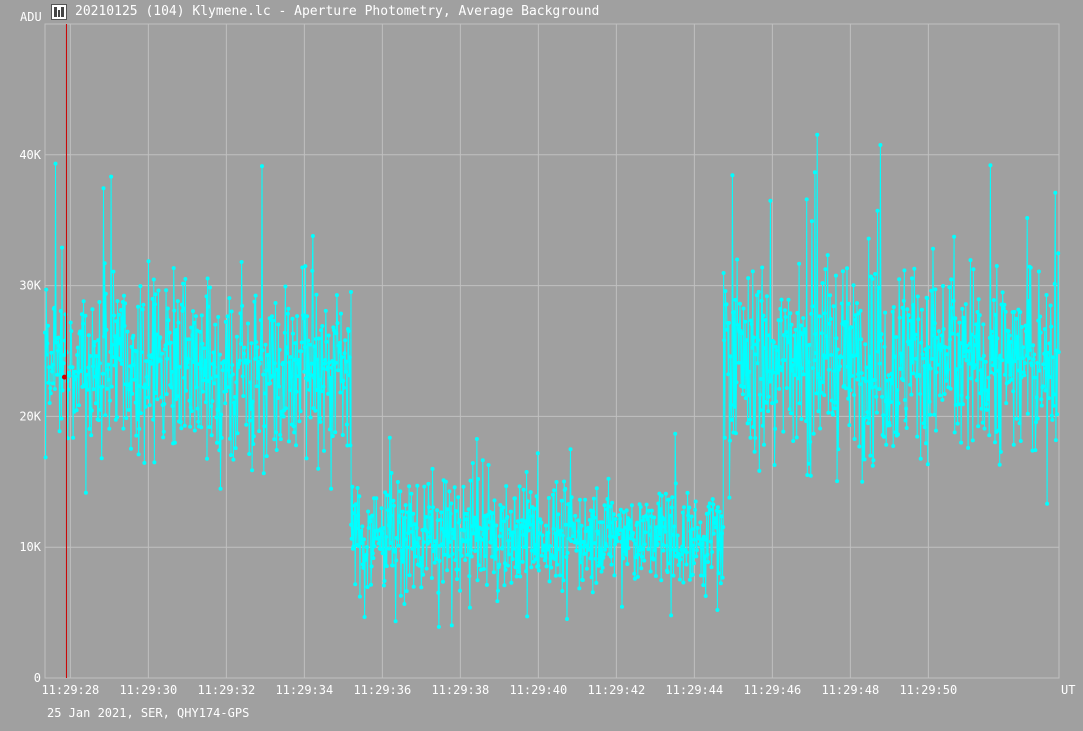 The image size is (1083, 731). I want to click on x-tick-label: 11:29:46, so click(772, 690).